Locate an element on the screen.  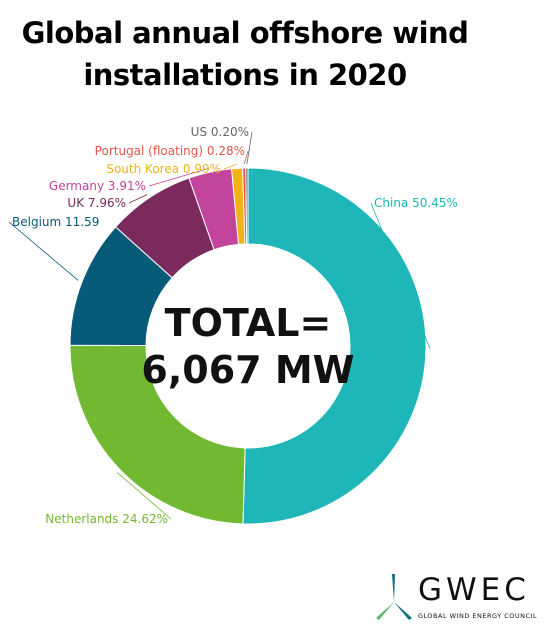
logo-blade-right is located at coordinates (403, 611).